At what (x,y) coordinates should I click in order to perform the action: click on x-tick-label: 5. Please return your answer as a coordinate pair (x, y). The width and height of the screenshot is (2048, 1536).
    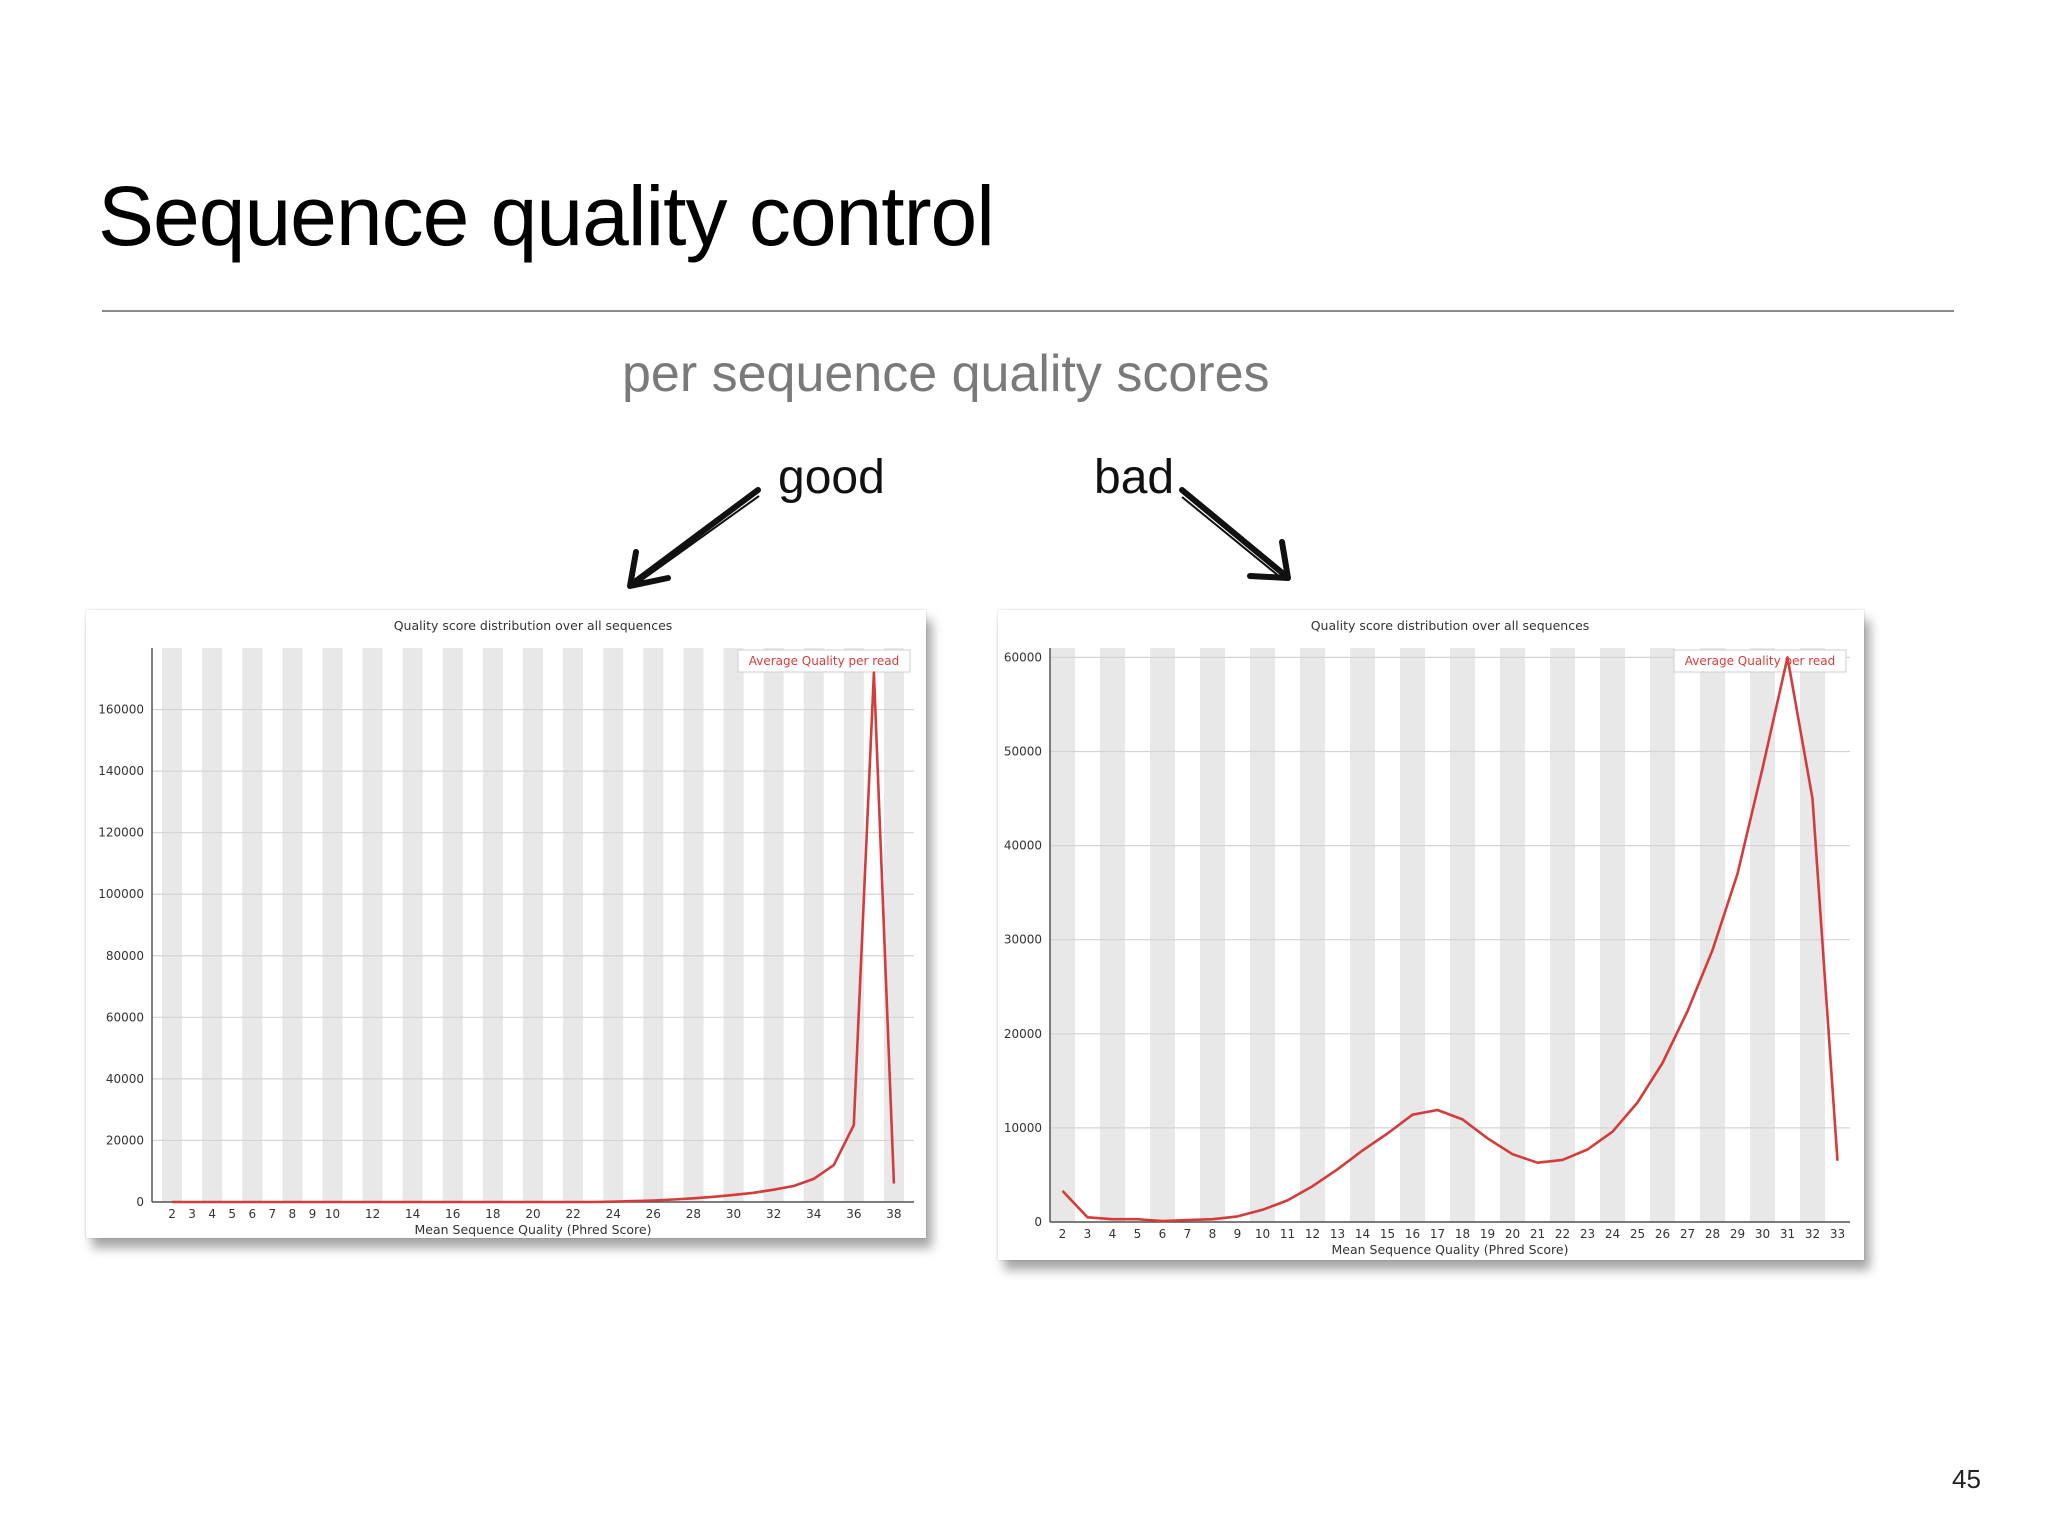
    Looking at the image, I should click on (1138, 1234).